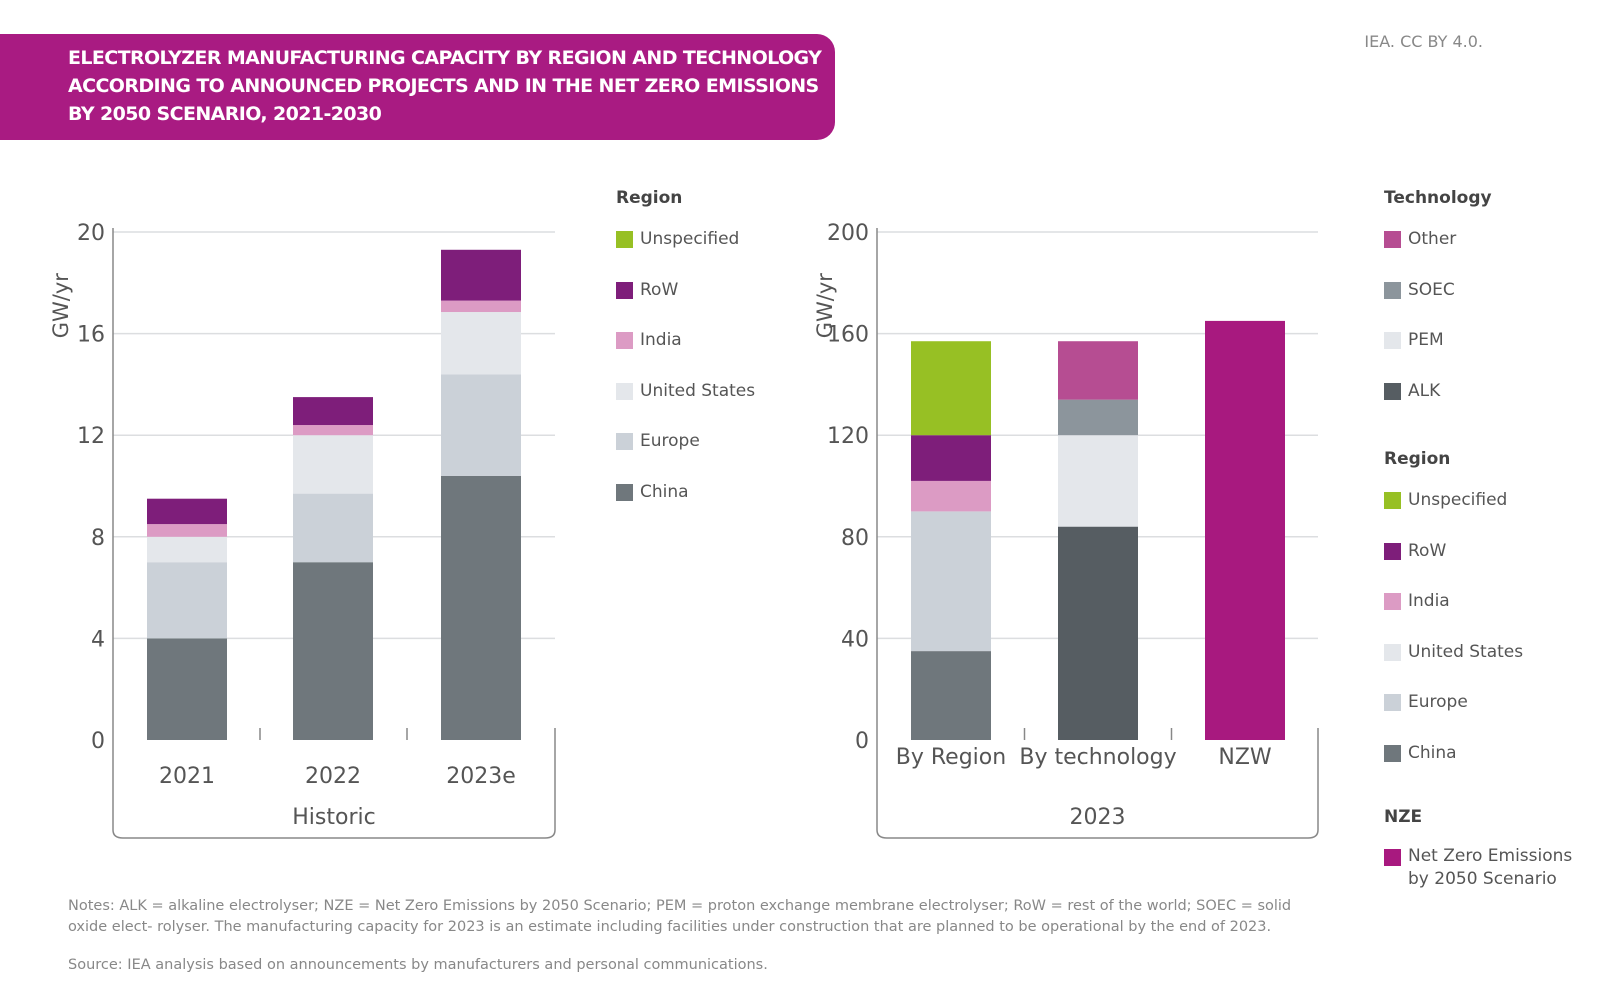  Describe the element at coordinates (951, 757) in the screenshot. I see `x-tick-label: By Region` at that location.